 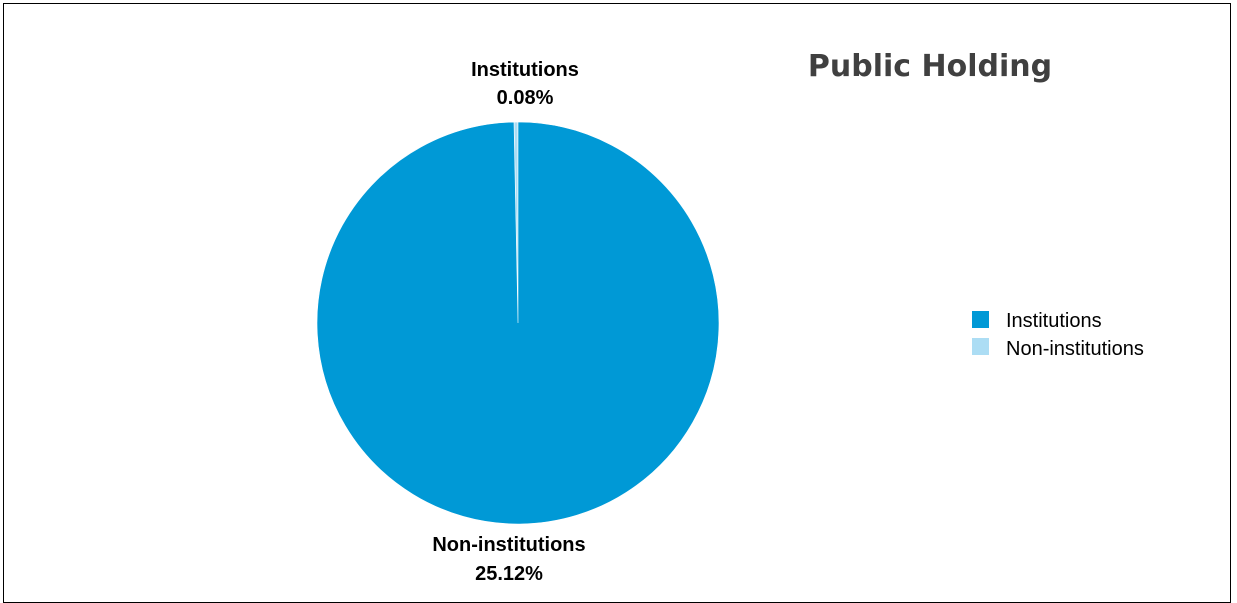 I want to click on data-label-institutions-name: Institutions, so click(x=525, y=70).